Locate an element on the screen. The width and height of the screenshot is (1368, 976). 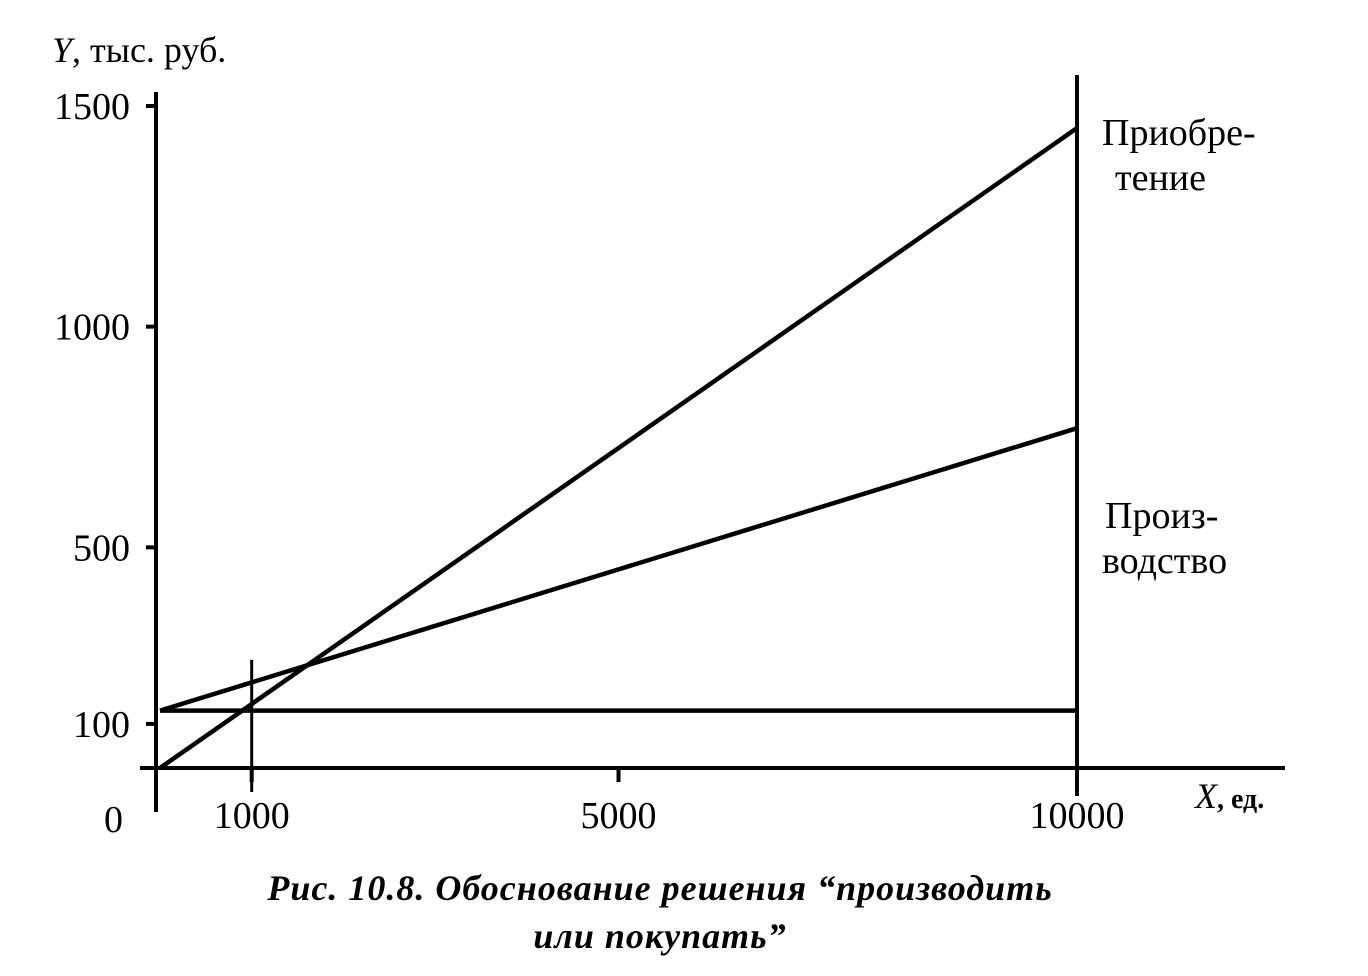
figure-caption-line2: или покупать” is located at coordinates (659, 936).